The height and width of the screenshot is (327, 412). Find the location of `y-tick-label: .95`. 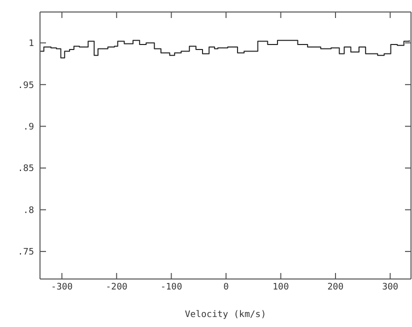

y-tick-label: .95 is located at coordinates (26, 85).